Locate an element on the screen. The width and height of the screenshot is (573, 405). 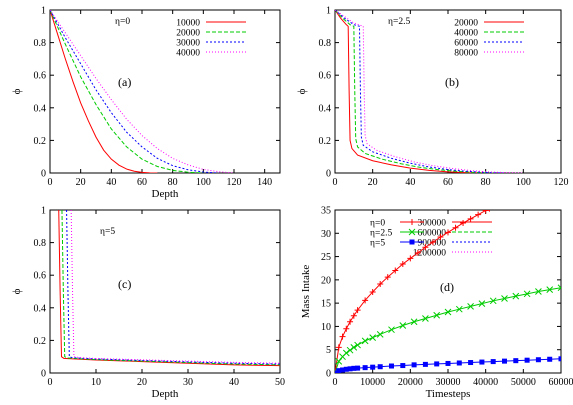
x-tick-label: 60 is located at coordinates (448, 182).